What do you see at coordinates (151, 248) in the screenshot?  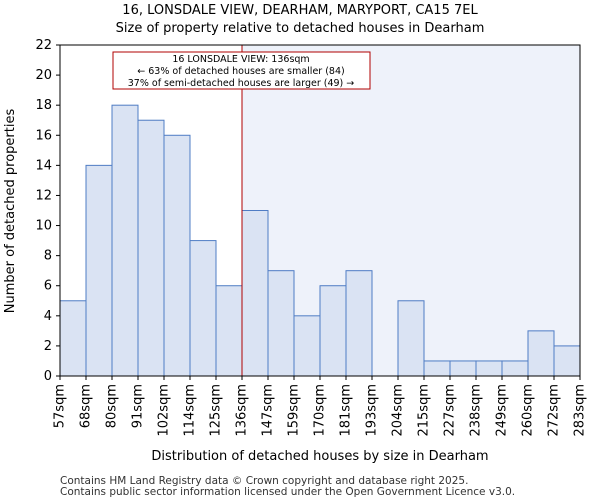 I see `bar-91sqm` at bounding box center [151, 248].